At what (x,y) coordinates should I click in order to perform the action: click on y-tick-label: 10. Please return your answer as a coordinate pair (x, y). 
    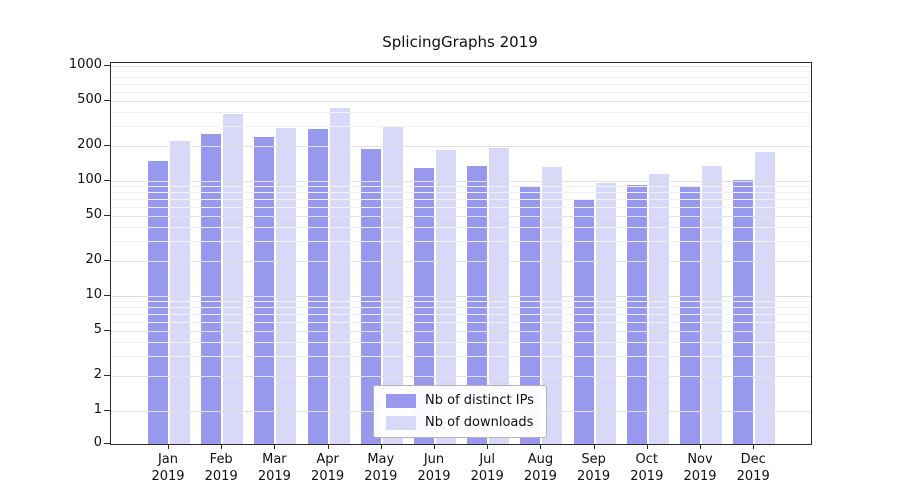
    Looking at the image, I should click on (93, 294).